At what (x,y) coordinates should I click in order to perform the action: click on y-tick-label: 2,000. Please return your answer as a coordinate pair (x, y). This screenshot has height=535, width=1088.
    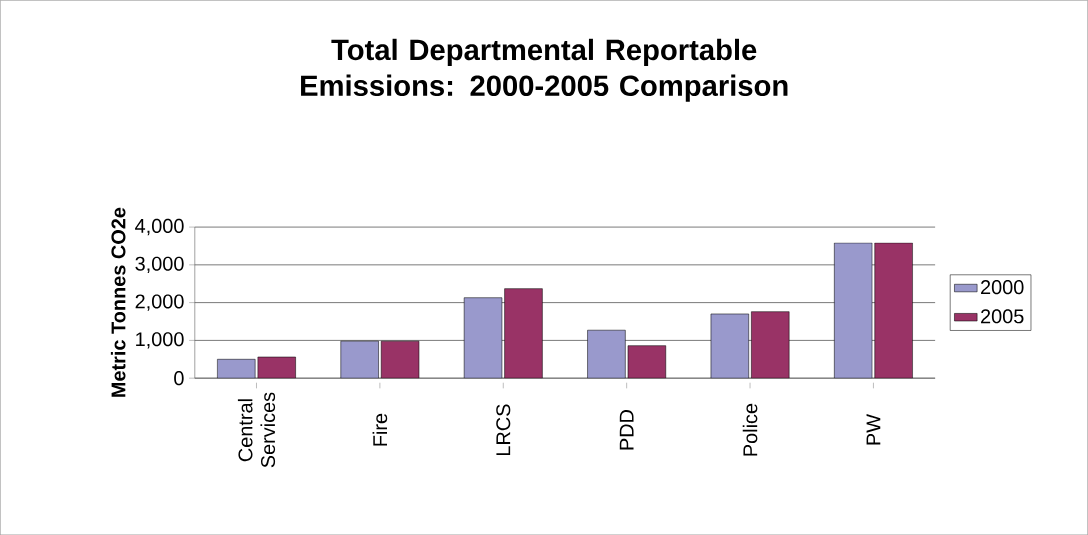
    Looking at the image, I should click on (159, 302).